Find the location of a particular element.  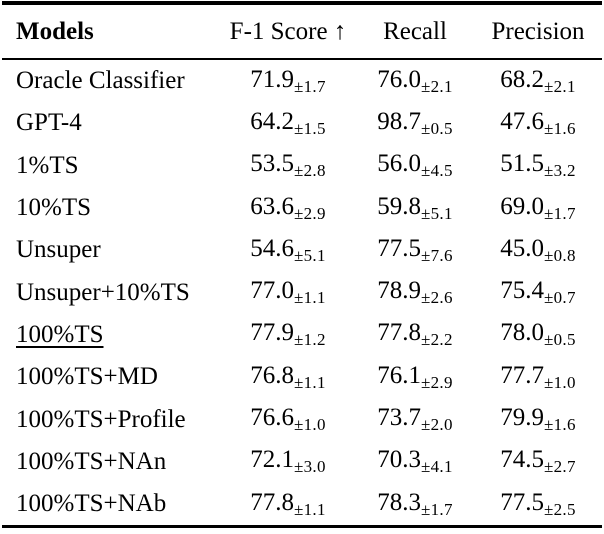

table-row: 100%TS 77.9±1.2 77.8±2.2 78.0±0.5 is located at coordinates (302, 335).